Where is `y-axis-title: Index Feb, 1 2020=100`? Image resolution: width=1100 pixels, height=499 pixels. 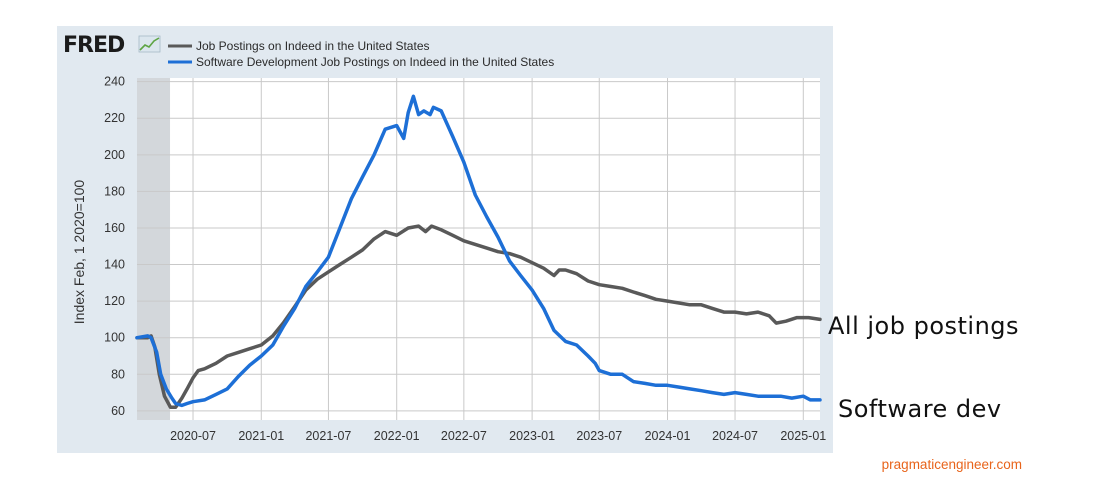 y-axis-title: Index Feb, 1 2020=100 is located at coordinates (79, 252).